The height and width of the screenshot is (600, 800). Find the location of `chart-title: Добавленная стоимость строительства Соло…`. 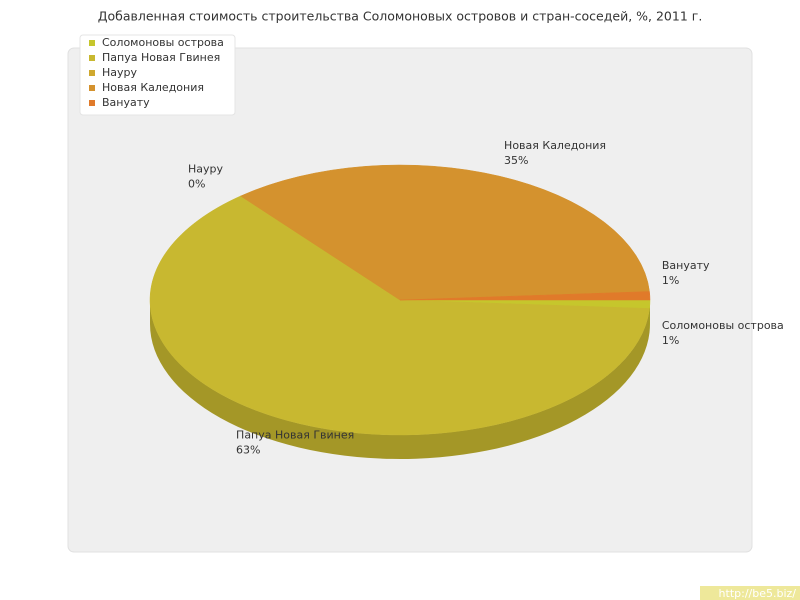

chart-title: Добавленная стоимость строительства Соло… is located at coordinates (400, 16).